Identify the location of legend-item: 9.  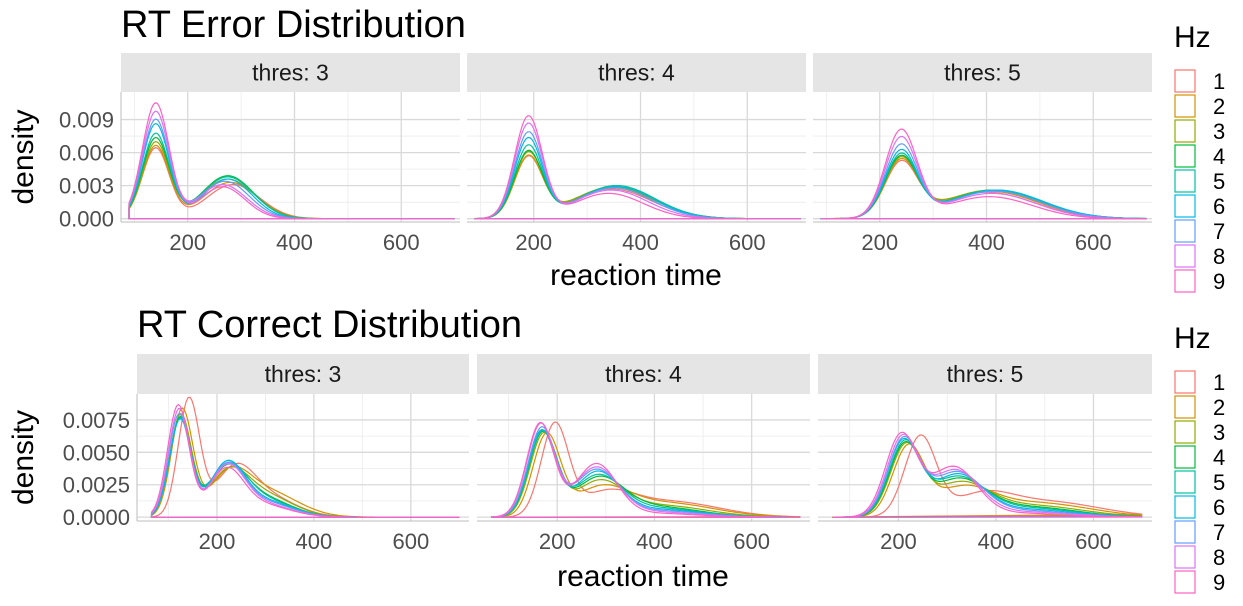
(1199, 281).